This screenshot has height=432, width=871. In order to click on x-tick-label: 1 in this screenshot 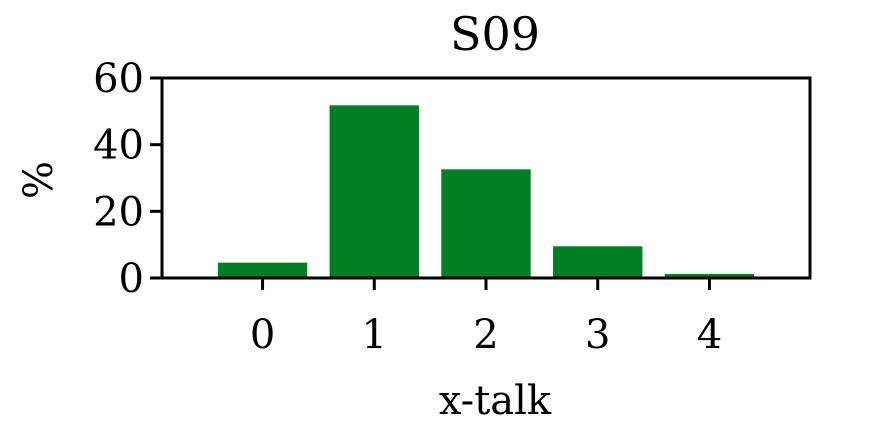, I will do `click(374, 335)`.